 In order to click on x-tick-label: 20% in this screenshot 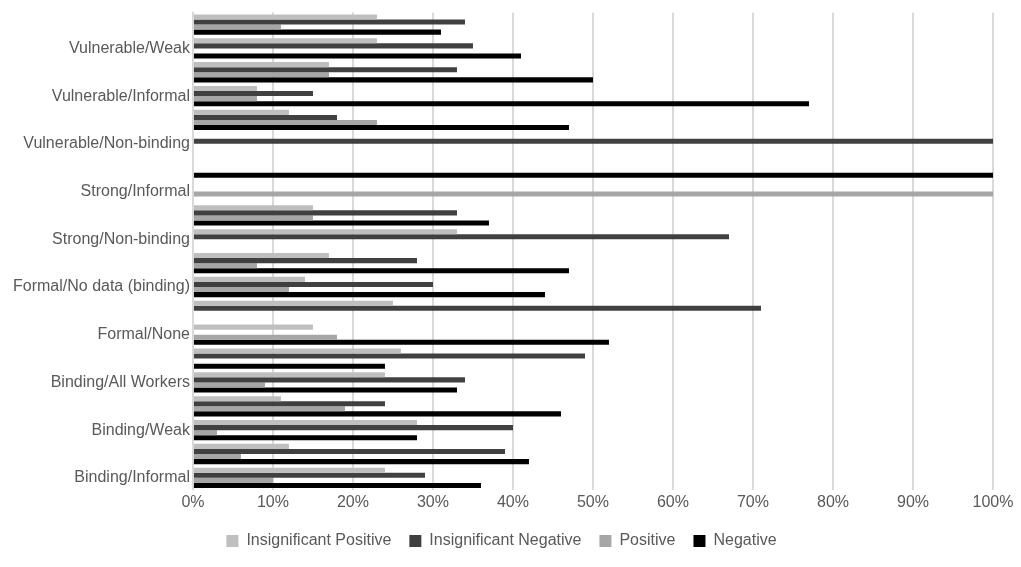, I will do `click(352, 501)`.